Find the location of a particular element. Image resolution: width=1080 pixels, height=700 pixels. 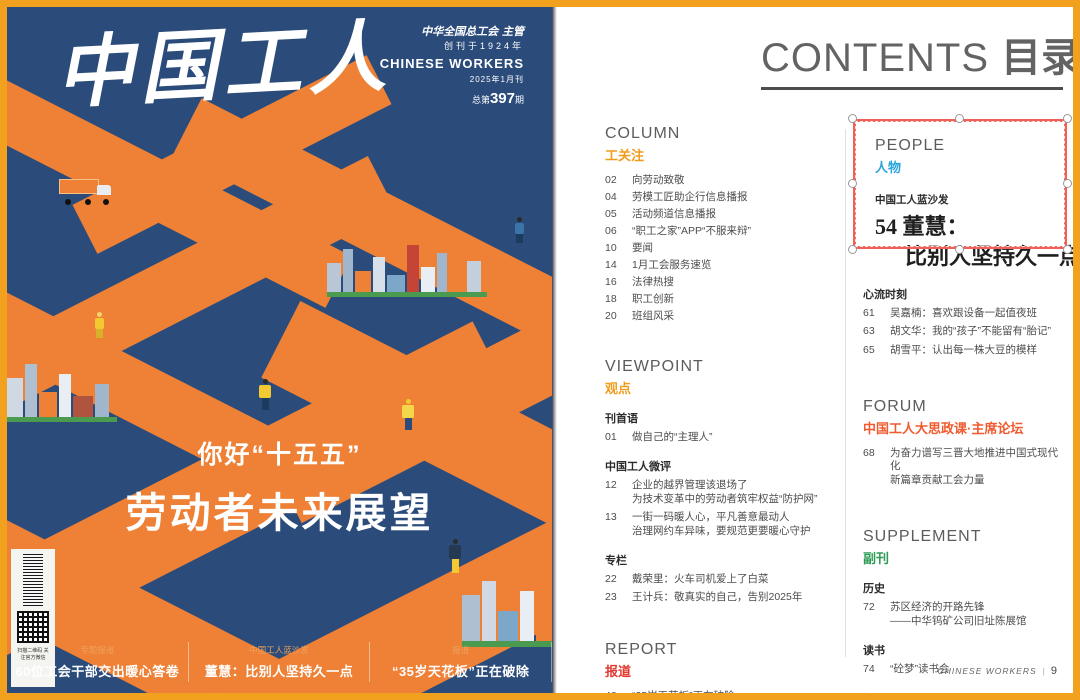

group-head: 专栏 is located at coordinates (616, 561).